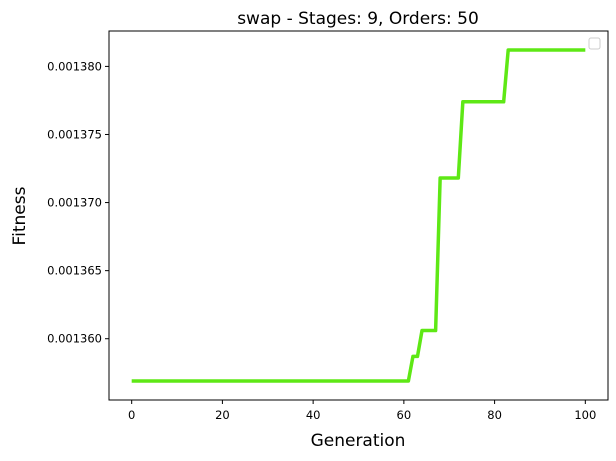 The image size is (616, 461). What do you see at coordinates (594, 43) in the screenshot?
I see `legend-box` at bounding box center [594, 43].